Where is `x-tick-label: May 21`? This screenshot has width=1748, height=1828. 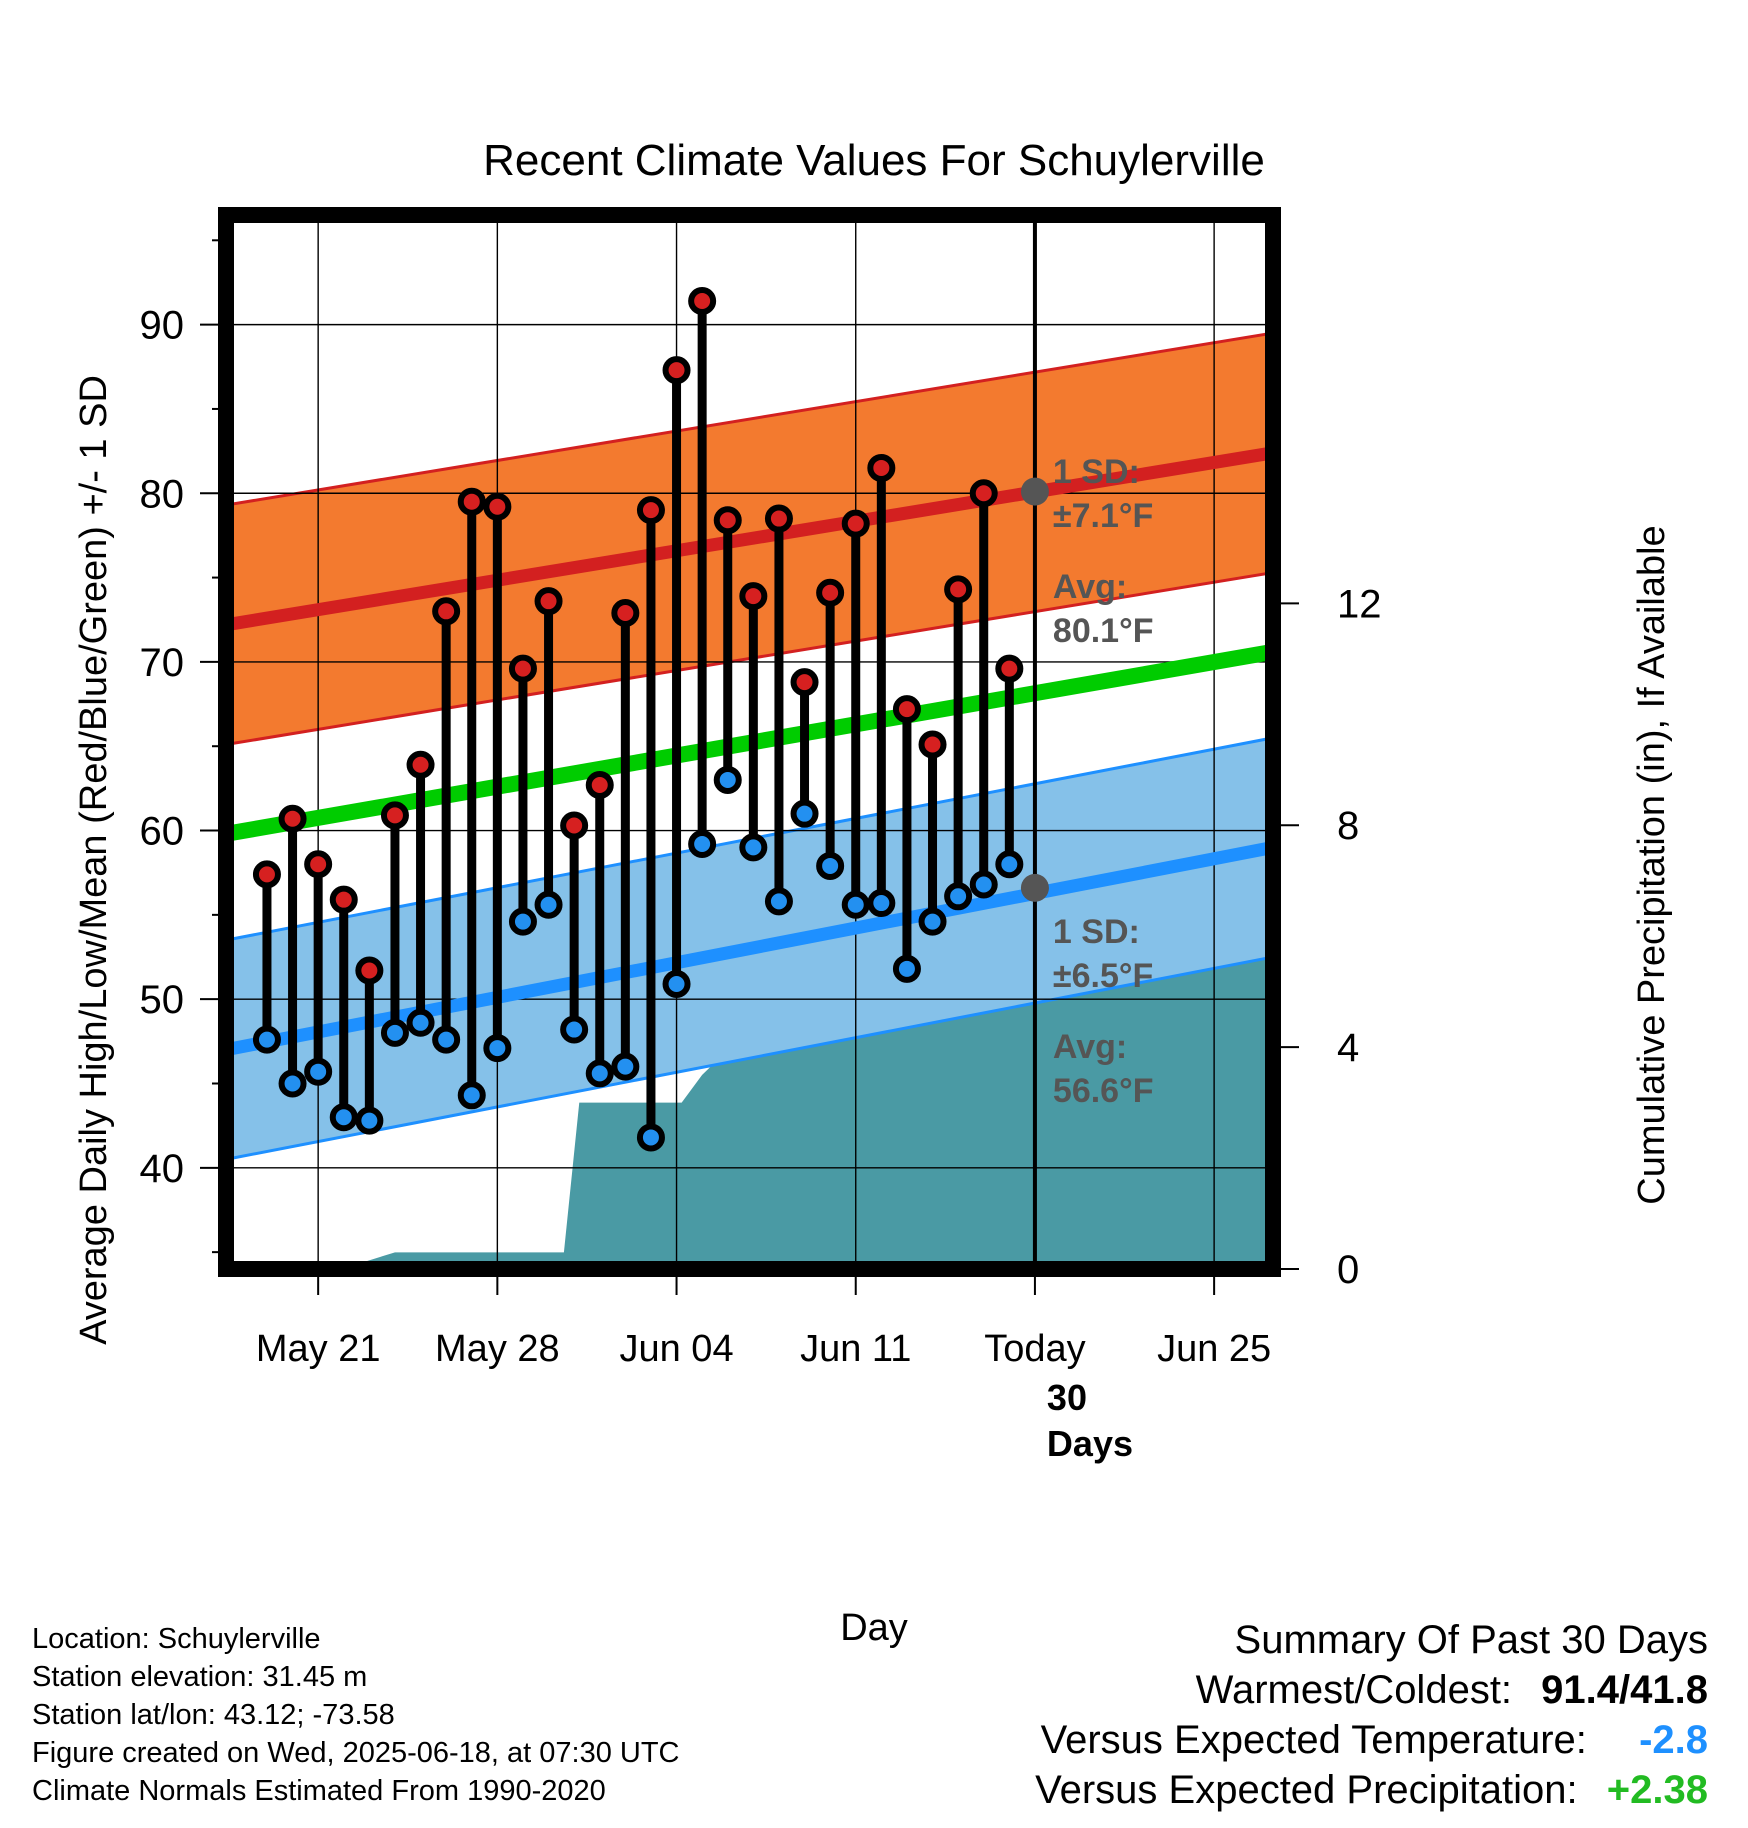
x-tick-label: May 21 is located at coordinates (318, 1349).